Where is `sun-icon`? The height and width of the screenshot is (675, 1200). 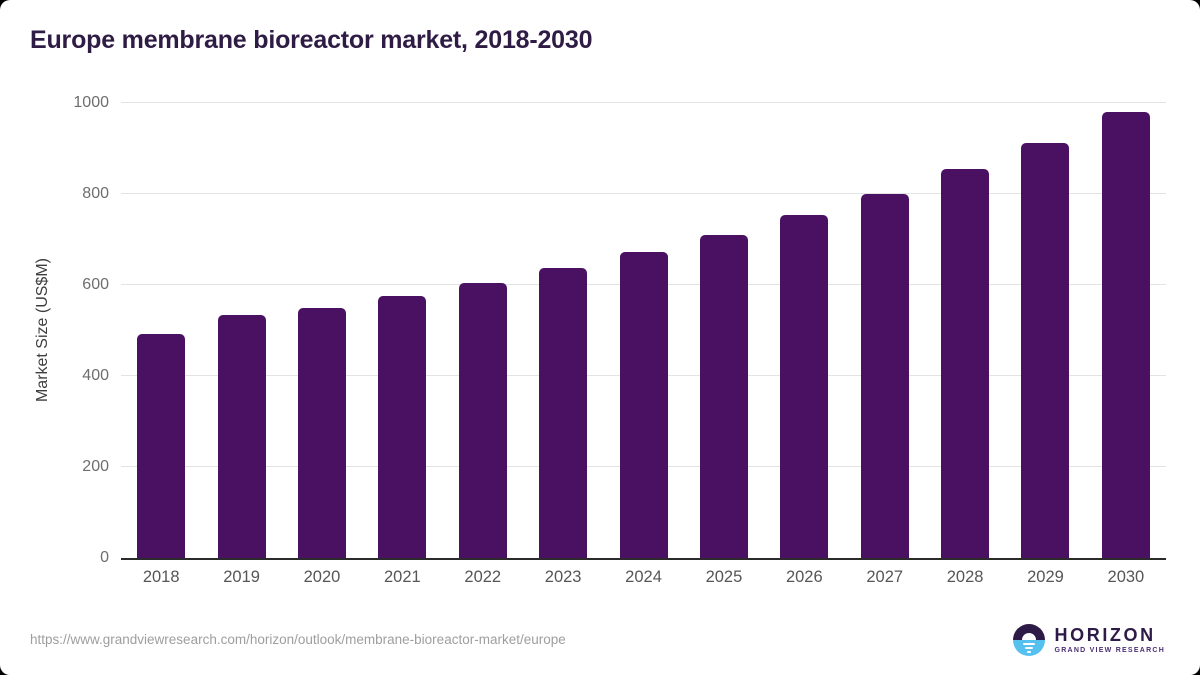
sun-icon is located at coordinates (1028, 636).